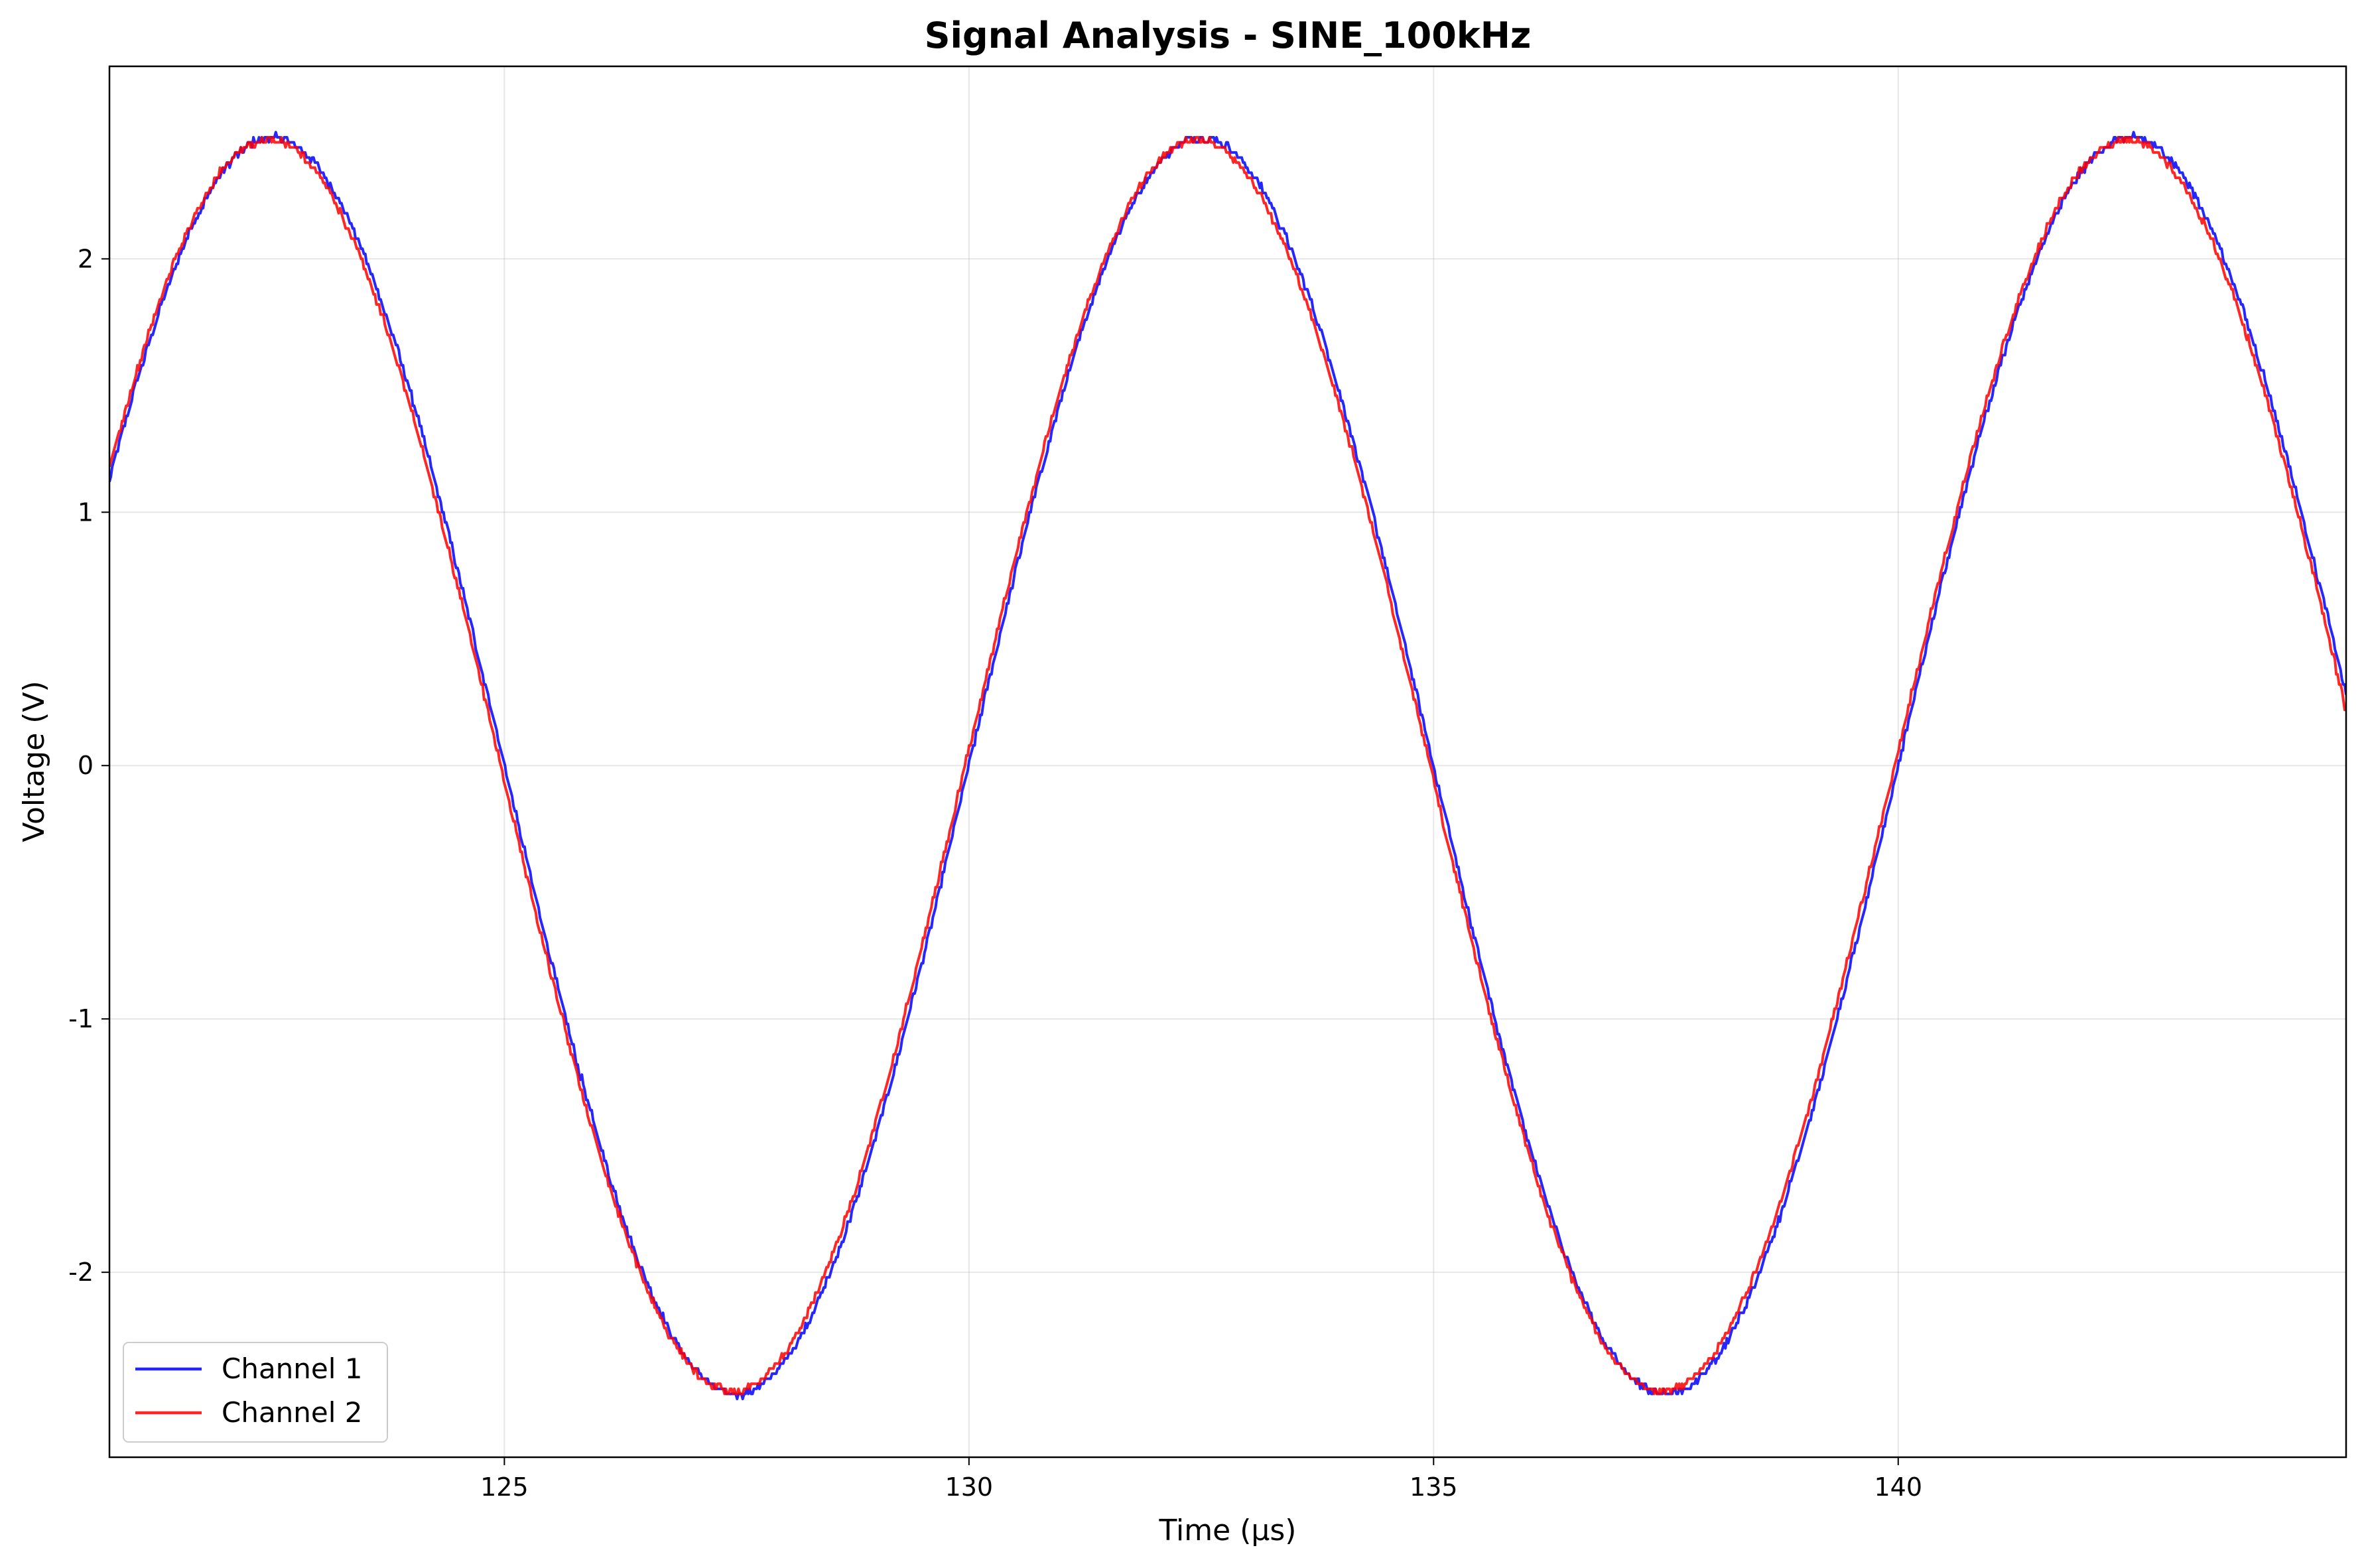  I want to click on x-tick-label: 130, so click(969, 1487).